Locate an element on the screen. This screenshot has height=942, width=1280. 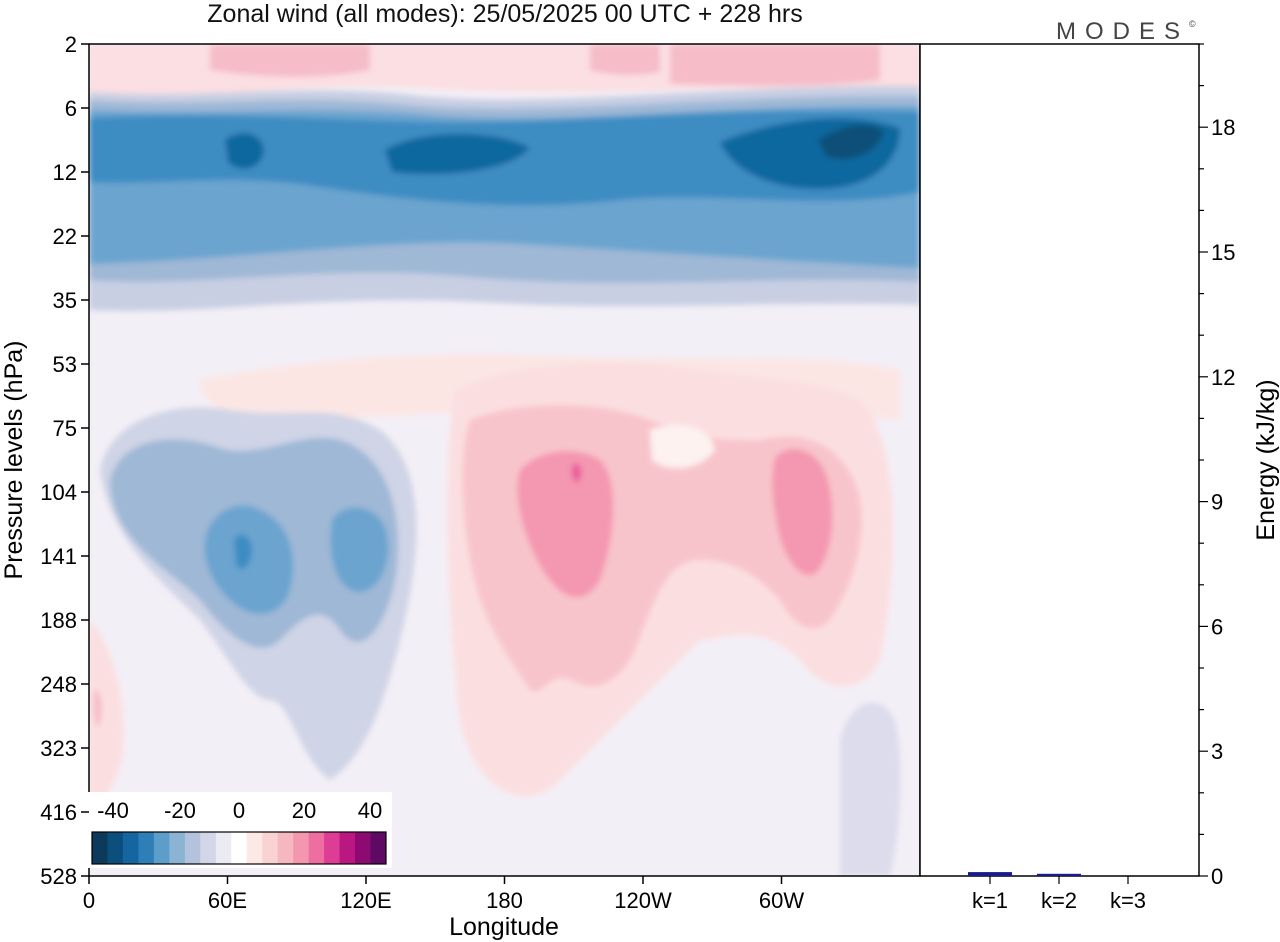
energy-axis-label: Energy (kJ/kg) is located at coordinates (1266, 459).